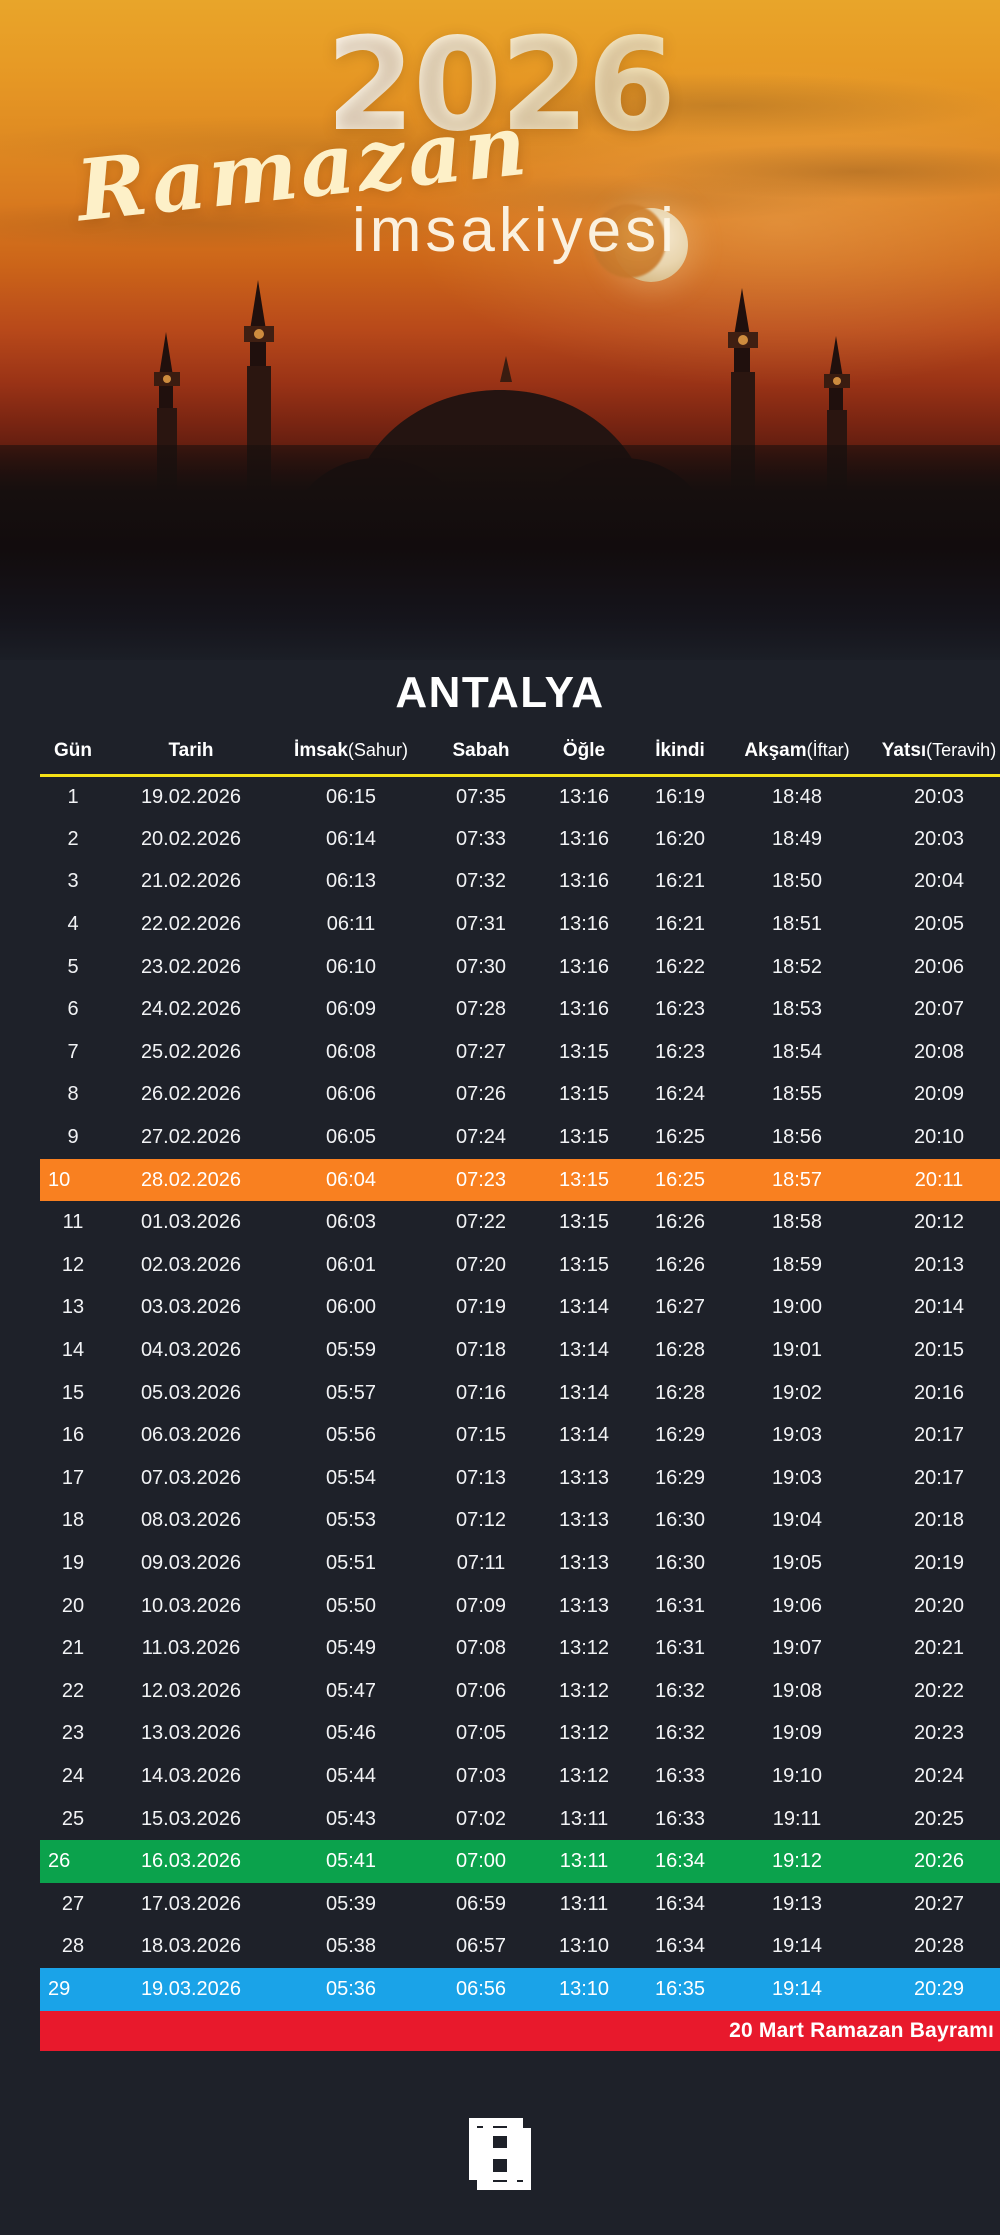 The width and height of the screenshot is (1000, 2235). I want to click on cell-gun: 17, so click(73, 1477).